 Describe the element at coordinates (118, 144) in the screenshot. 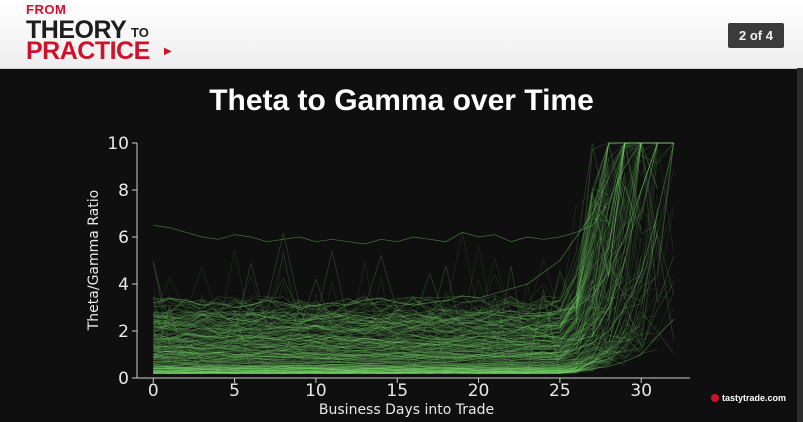

I see `y-tick-label: 10` at that location.